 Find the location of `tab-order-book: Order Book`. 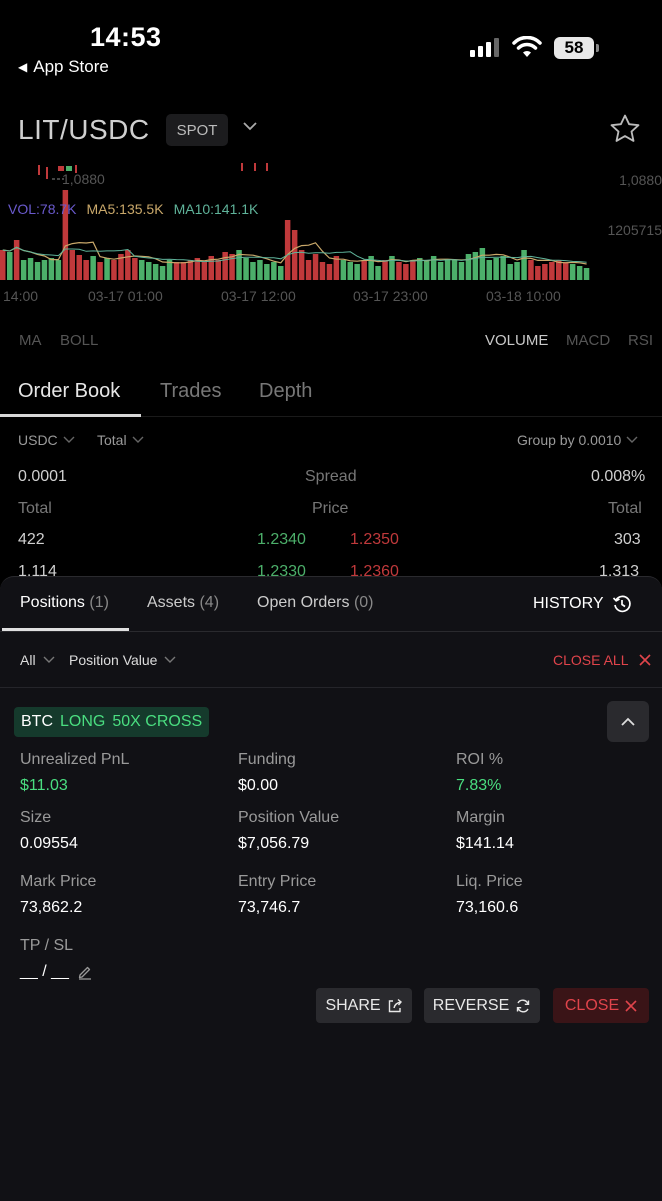

tab-order-book: Order Book is located at coordinates (69, 391).